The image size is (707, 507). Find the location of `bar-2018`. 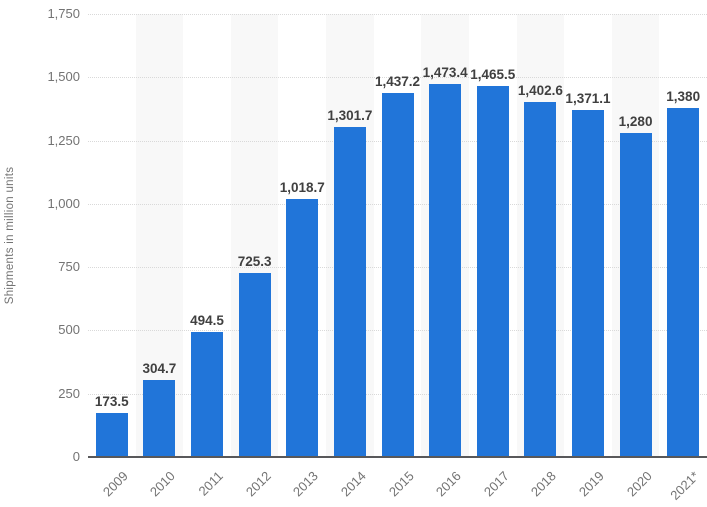

bar-2018 is located at coordinates (540, 279).